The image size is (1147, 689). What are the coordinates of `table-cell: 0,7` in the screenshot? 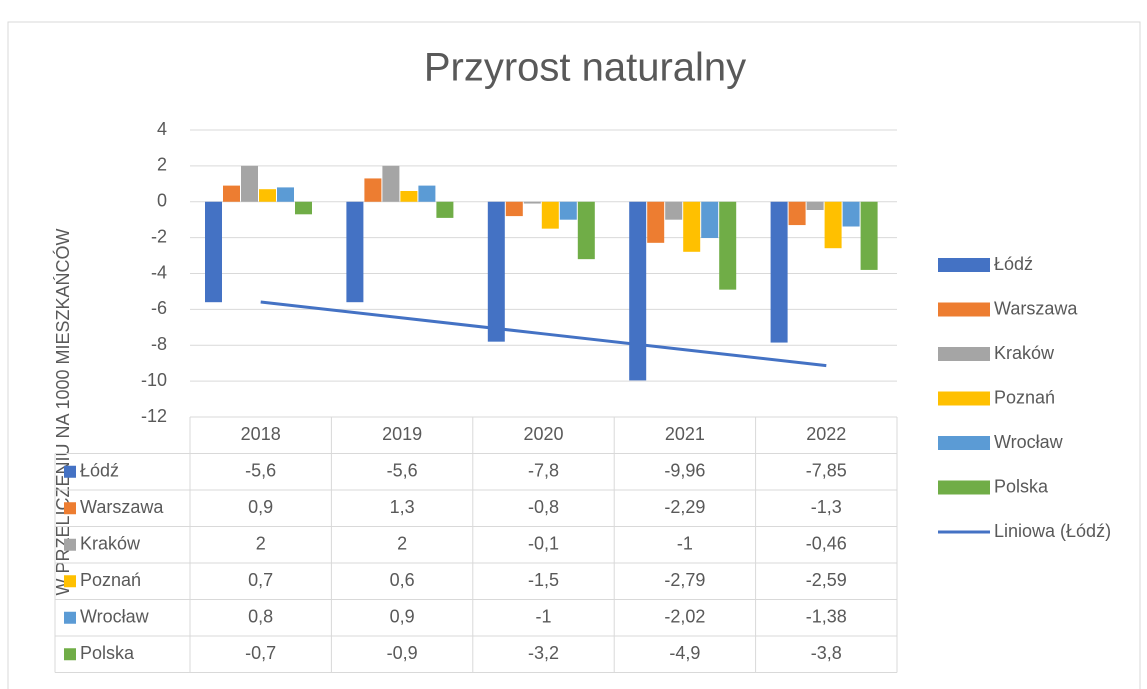 It's located at (260, 580).